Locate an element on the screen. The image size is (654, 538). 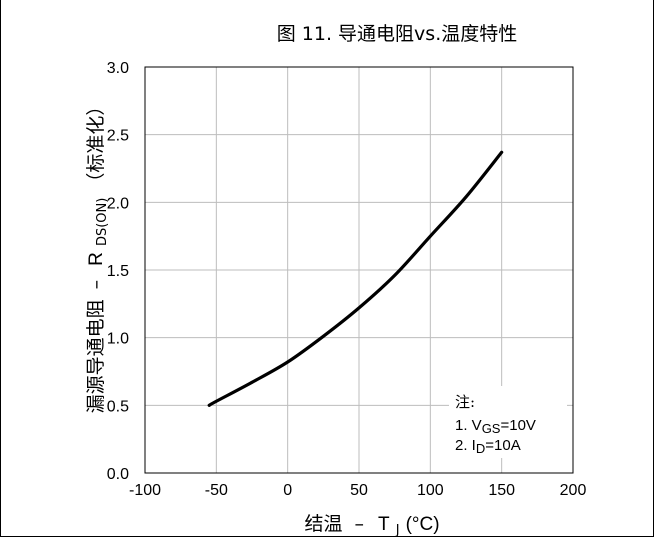
x-tick-label: -50 is located at coordinates (216, 490).